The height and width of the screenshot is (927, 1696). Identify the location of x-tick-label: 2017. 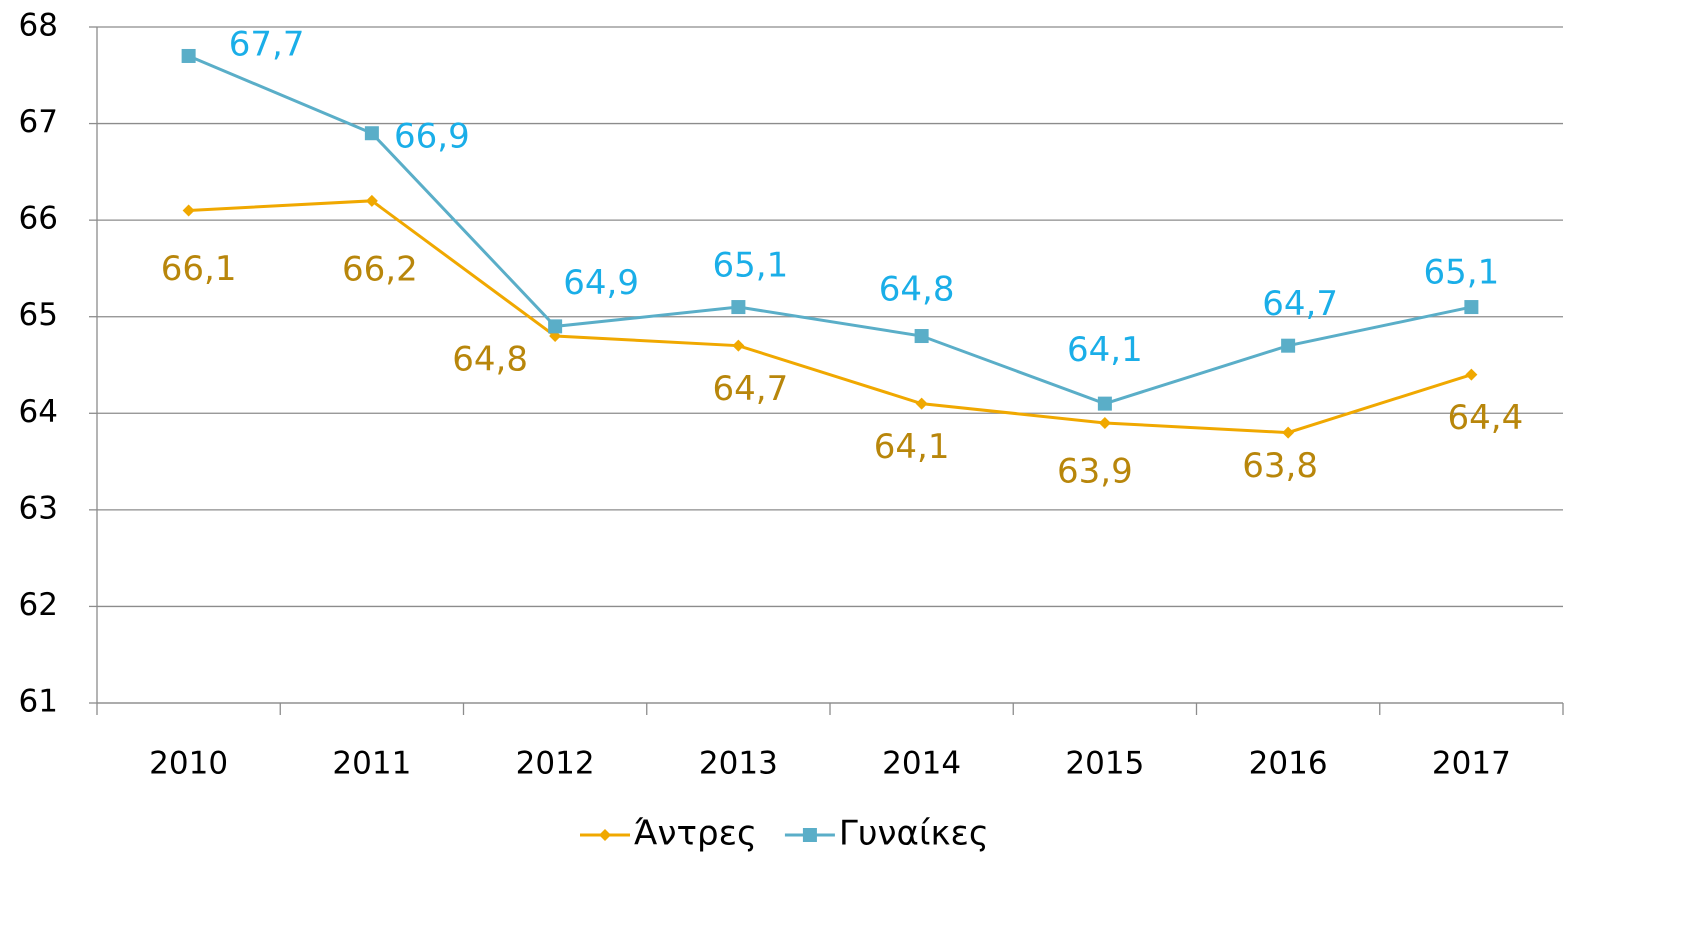
(1471, 764).